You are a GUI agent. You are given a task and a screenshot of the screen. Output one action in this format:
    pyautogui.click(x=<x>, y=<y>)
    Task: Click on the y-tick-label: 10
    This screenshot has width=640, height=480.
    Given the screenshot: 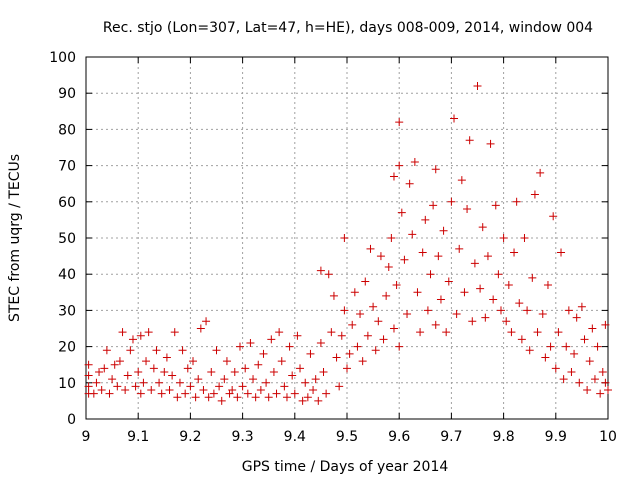 What is the action you would take?
    pyautogui.click(x=67, y=384)
    